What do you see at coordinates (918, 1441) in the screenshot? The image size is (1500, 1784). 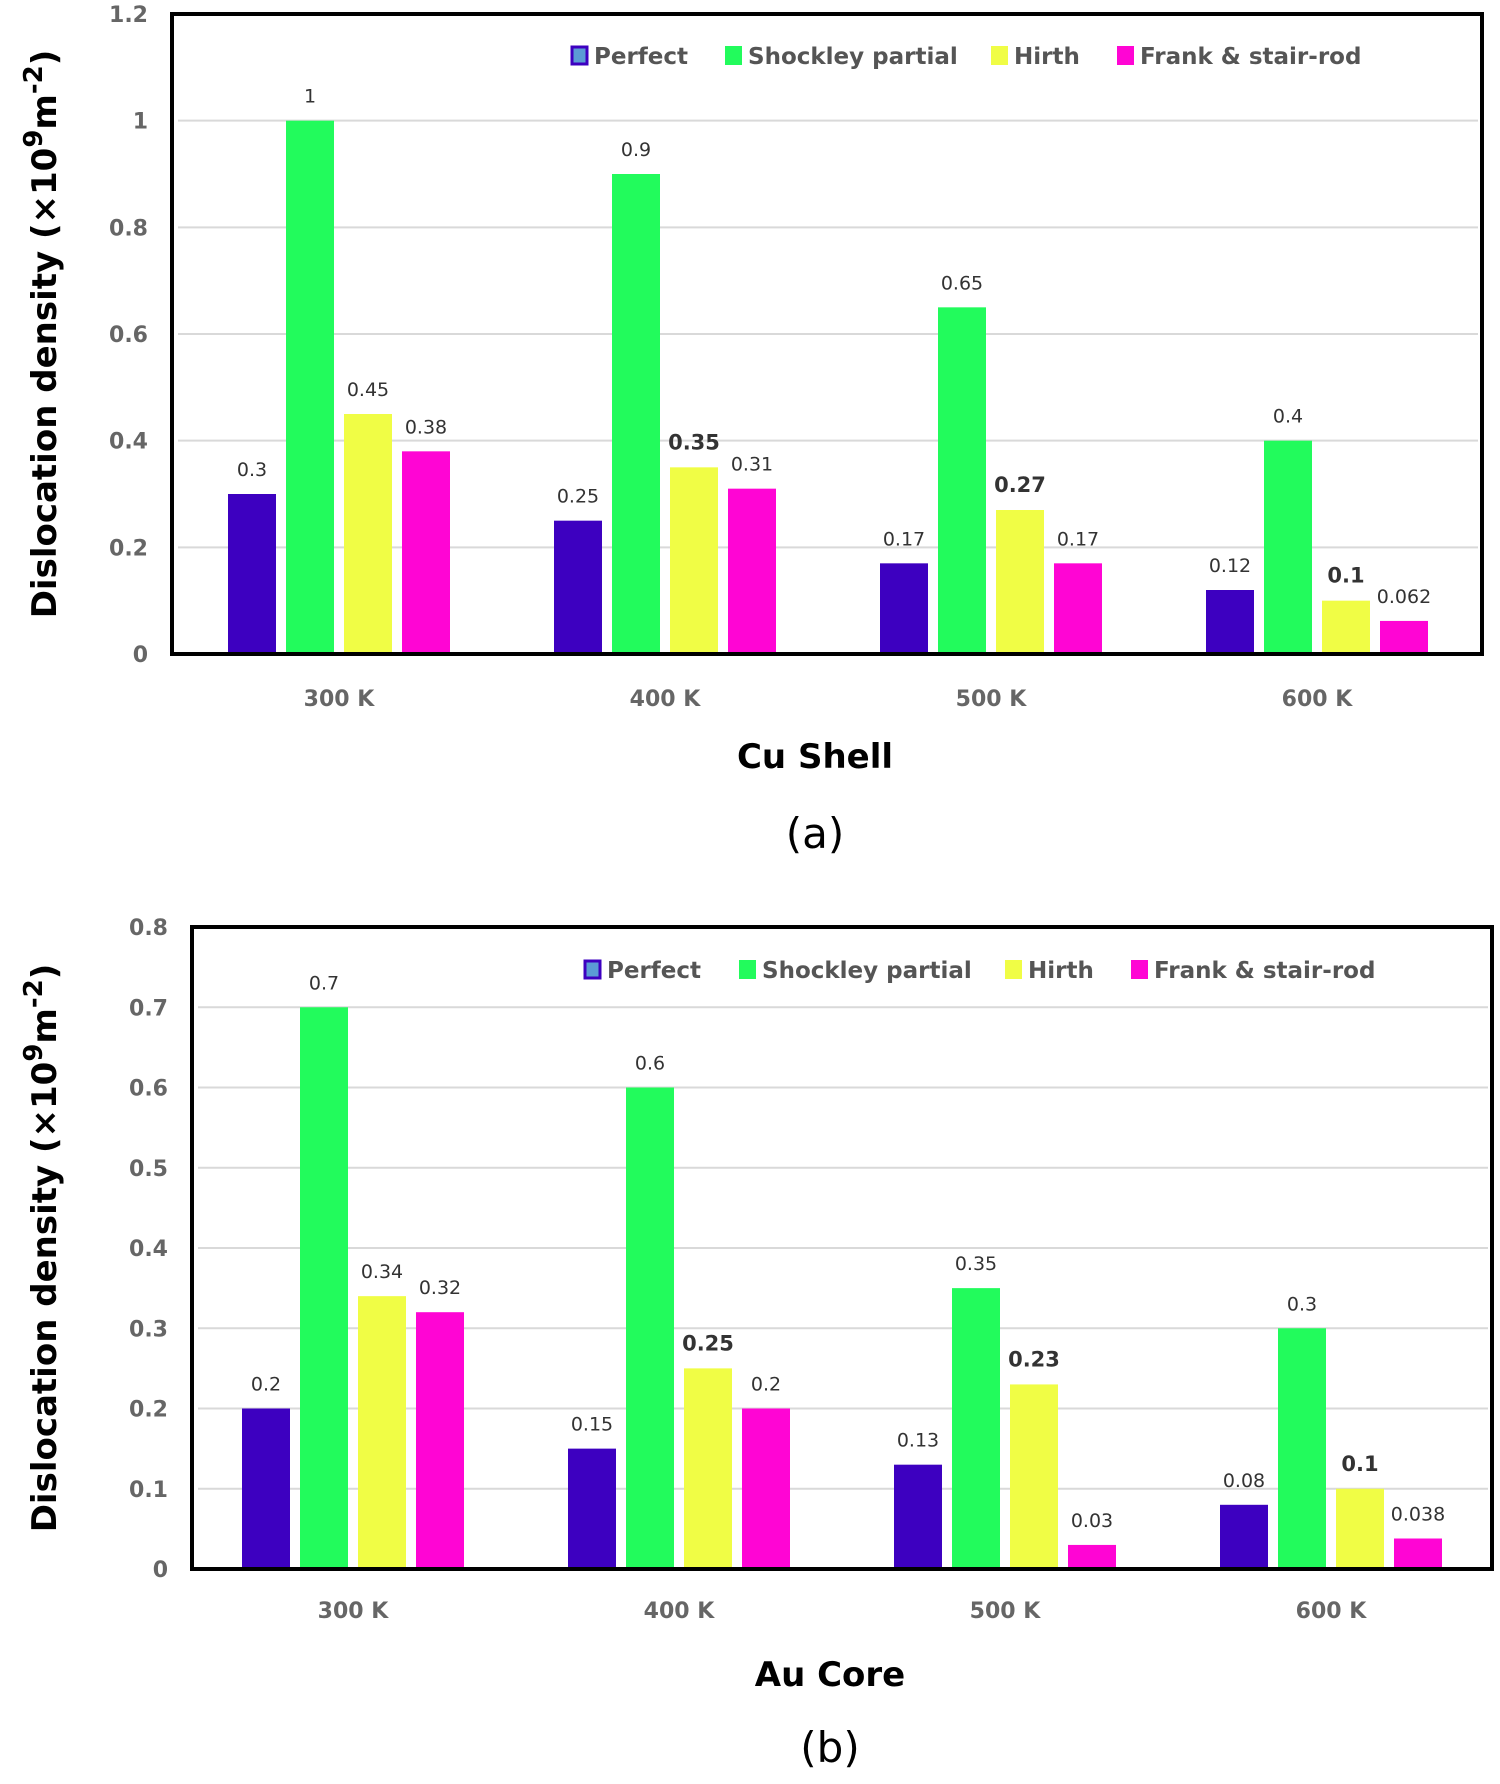 I see `data-label: 0.13` at bounding box center [918, 1441].